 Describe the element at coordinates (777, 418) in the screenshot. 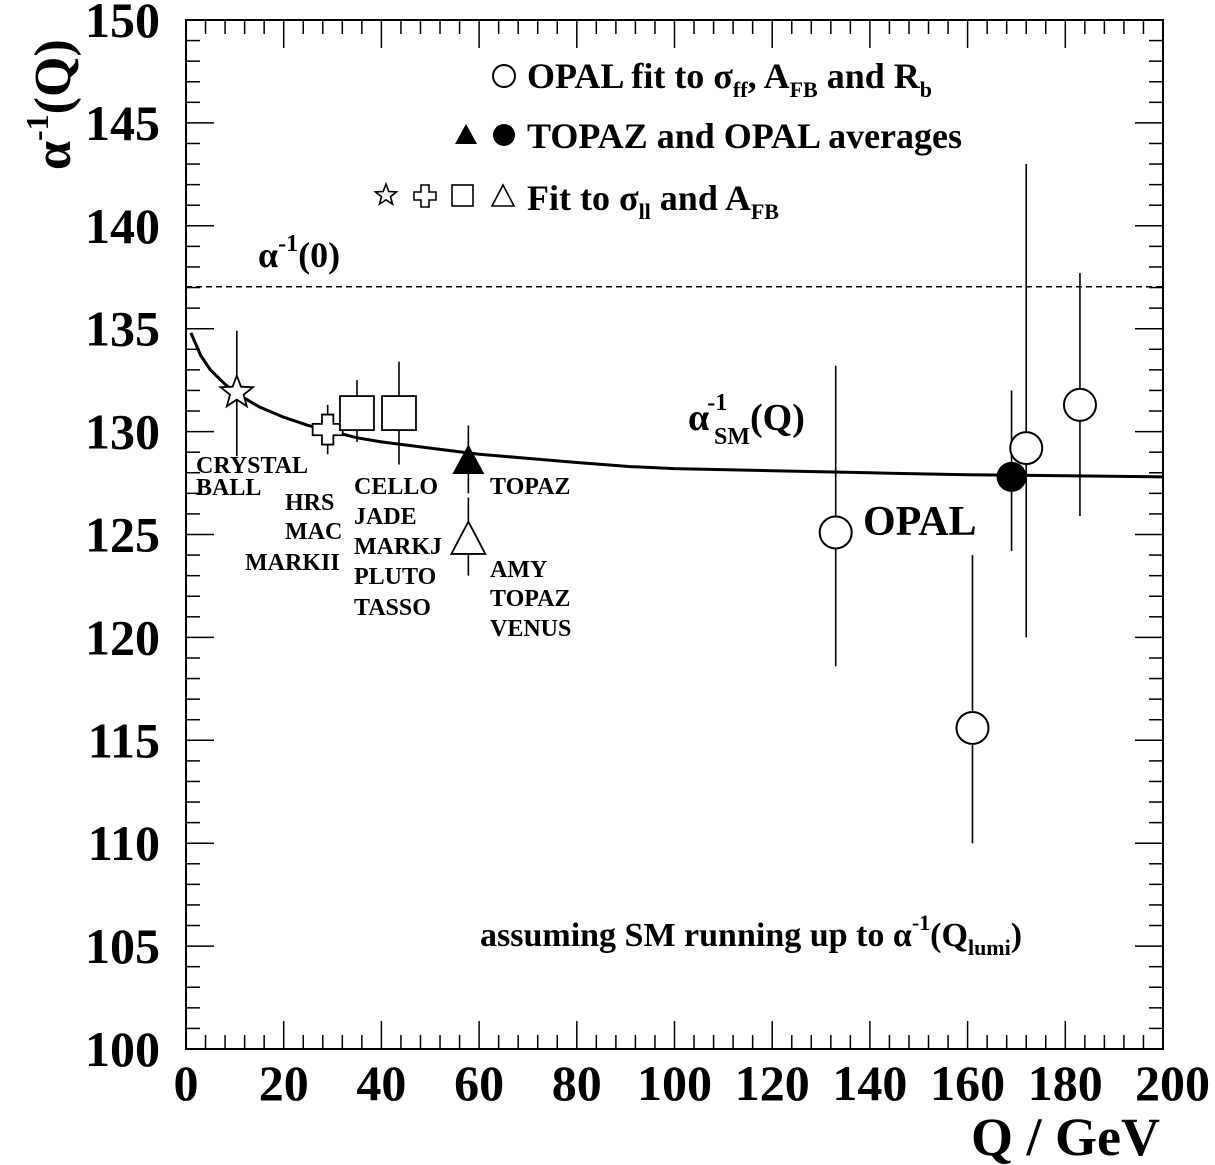

I see `sm-curve-label-tail: (Q)` at that location.